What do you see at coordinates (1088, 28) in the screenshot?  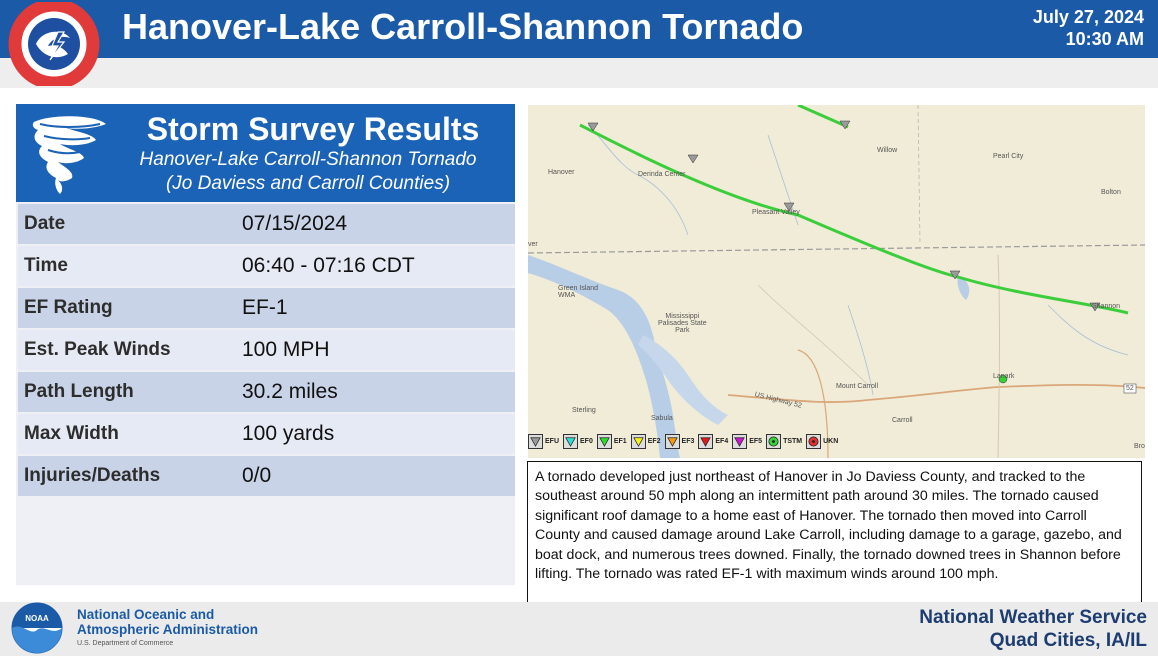 I see `date-time: July 27, 2024 10:30 AM` at bounding box center [1088, 28].